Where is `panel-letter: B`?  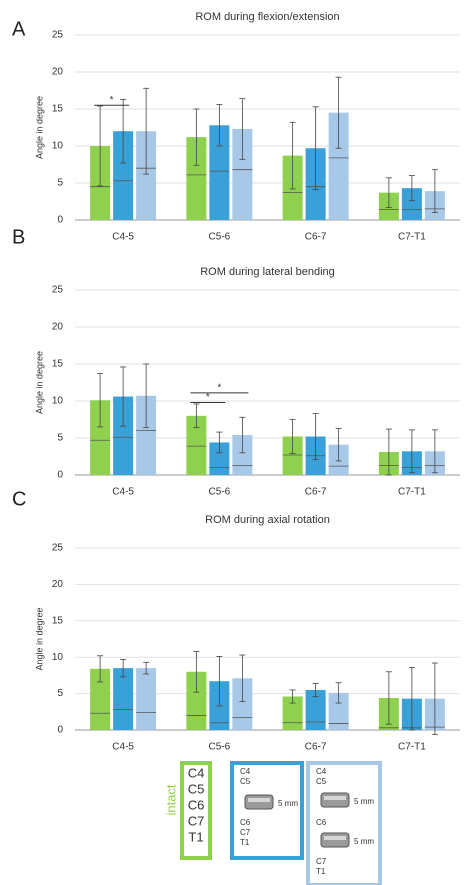
panel-letter: B is located at coordinates (18, 237).